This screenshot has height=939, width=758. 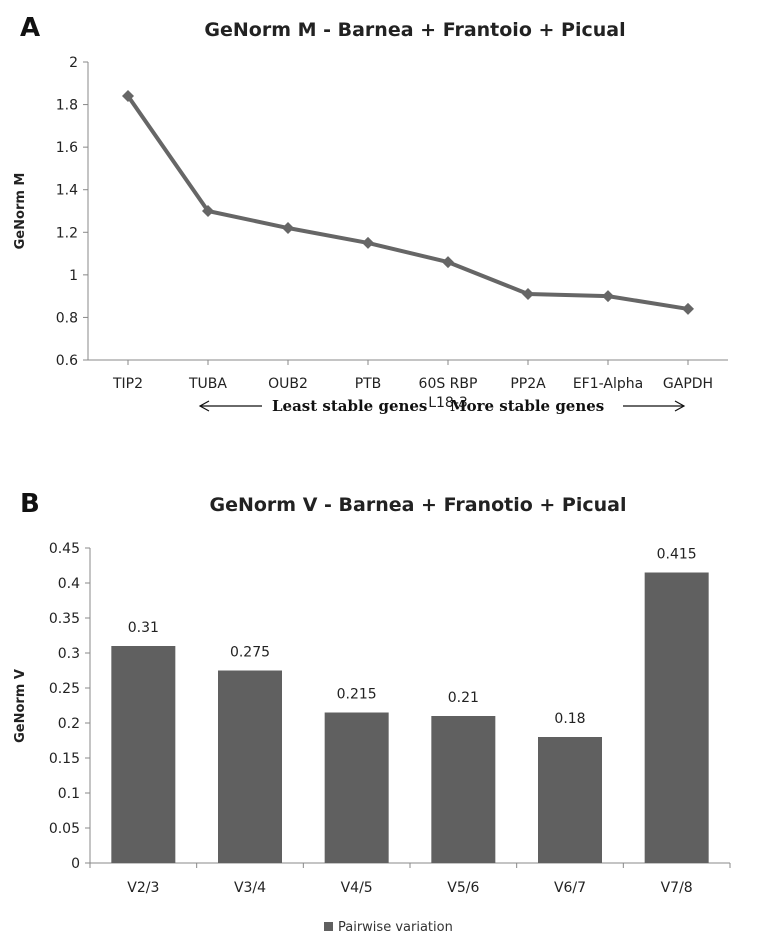 What do you see at coordinates (250, 888) in the screenshot?
I see `b-x-tick-label: V3/4` at bounding box center [250, 888].